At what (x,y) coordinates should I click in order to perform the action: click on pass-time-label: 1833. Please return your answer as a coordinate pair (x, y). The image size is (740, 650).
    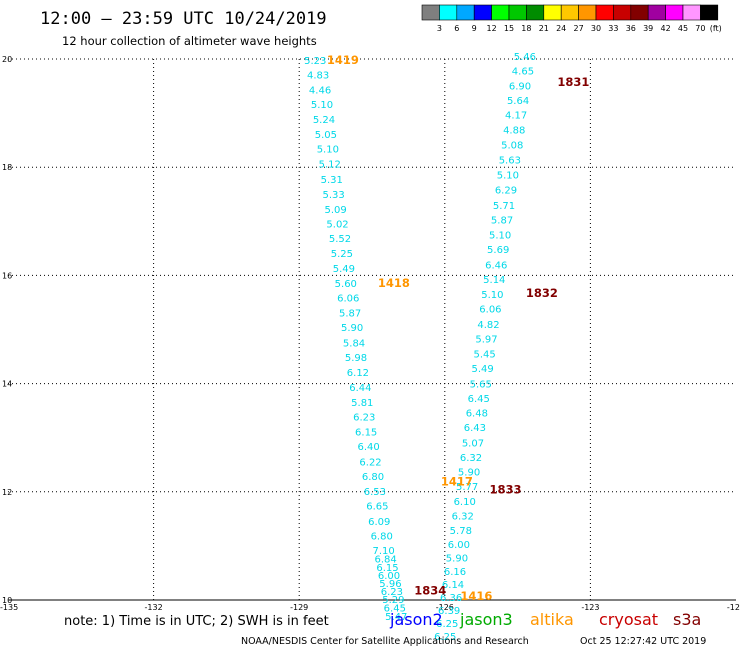
    Looking at the image, I should click on (505, 489).